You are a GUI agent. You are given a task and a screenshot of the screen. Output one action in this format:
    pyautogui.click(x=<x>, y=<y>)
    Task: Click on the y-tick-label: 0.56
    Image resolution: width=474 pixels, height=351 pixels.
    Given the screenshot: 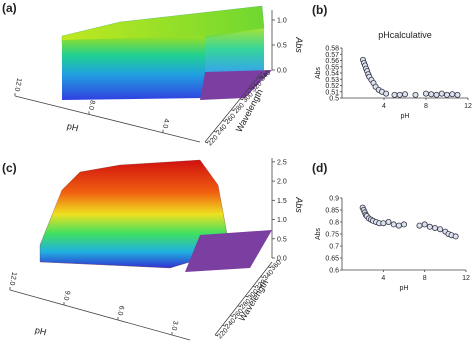 What is the action you would take?
    pyautogui.click(x=332, y=61)
    